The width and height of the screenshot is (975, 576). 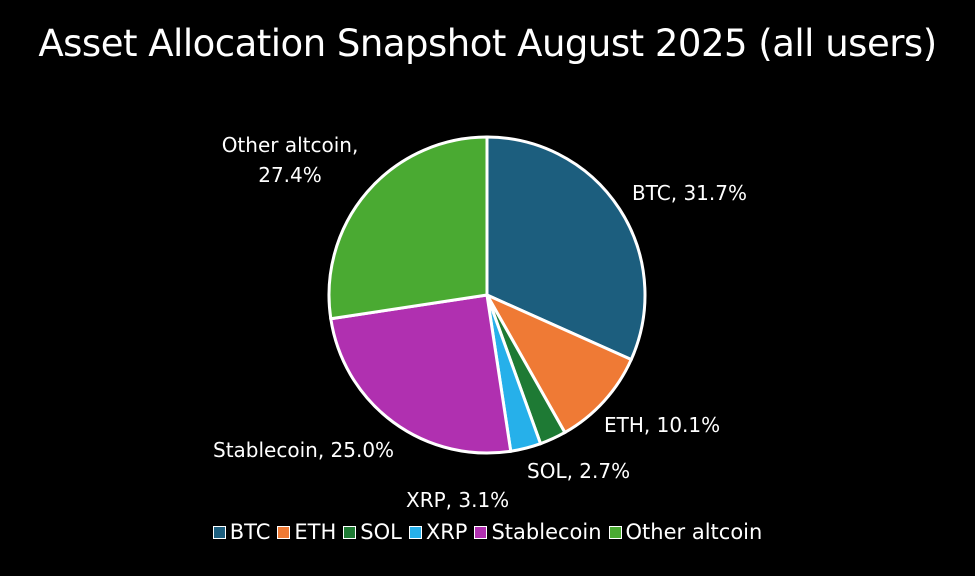 I want to click on pie-slice-stablecoin, so click(x=421, y=374).